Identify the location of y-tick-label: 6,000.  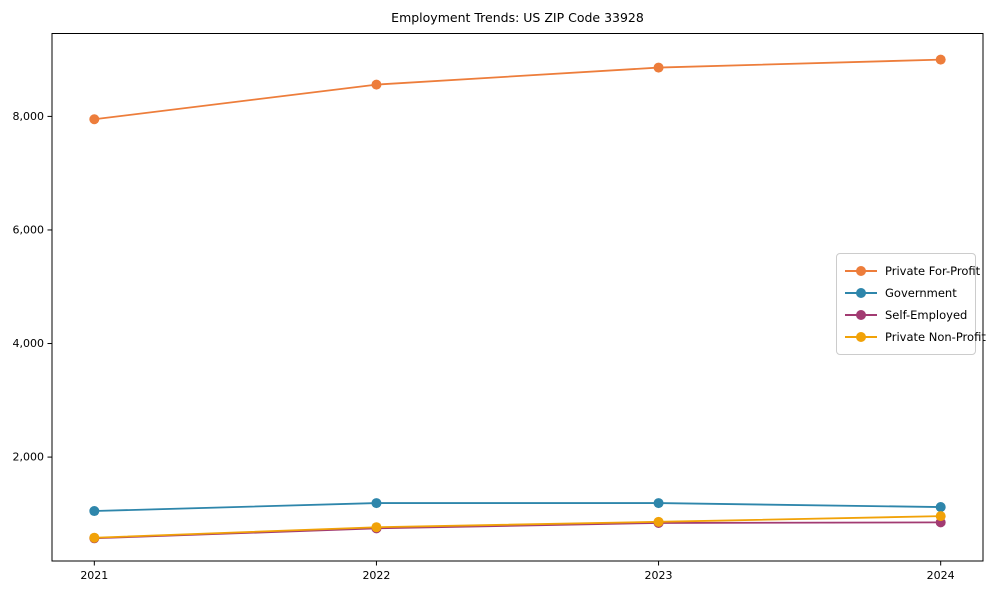
(29, 229).